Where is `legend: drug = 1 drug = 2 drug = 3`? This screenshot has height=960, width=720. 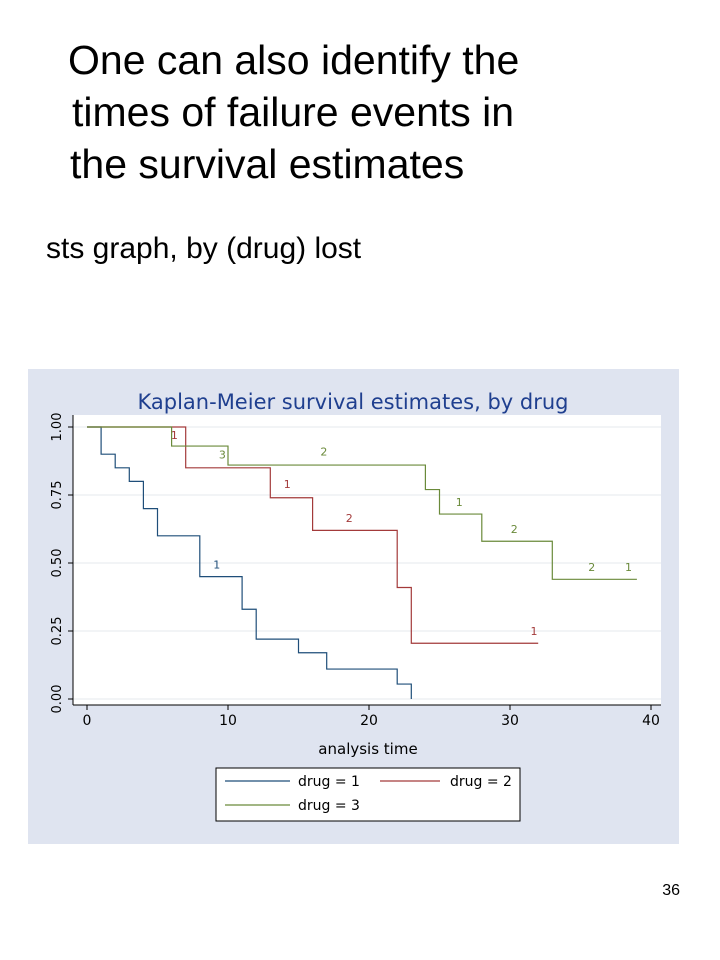 legend: drug = 1 drug = 2 drug = 3 is located at coordinates (368, 794).